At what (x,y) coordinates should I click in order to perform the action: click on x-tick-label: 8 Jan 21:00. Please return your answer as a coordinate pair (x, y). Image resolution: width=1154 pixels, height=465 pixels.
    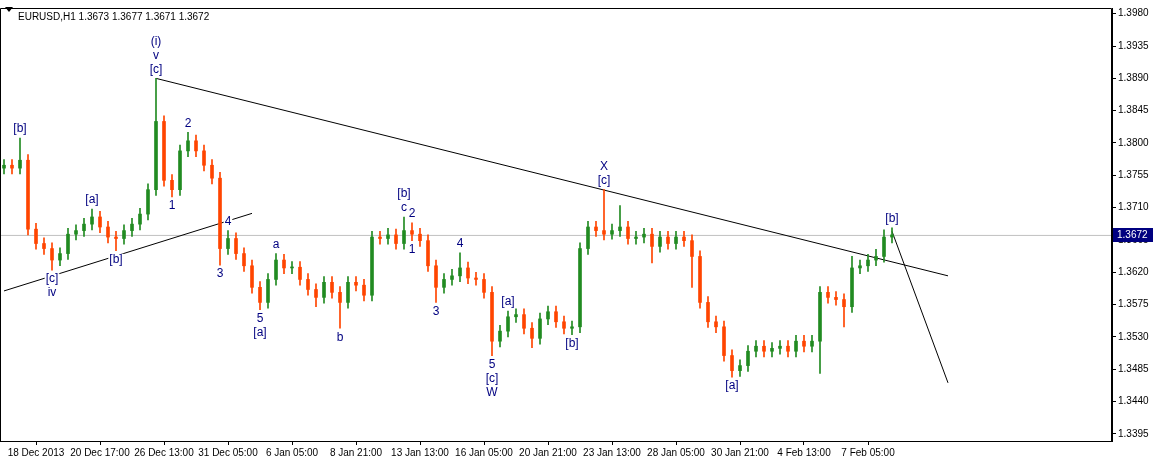
    Looking at the image, I should click on (356, 452).